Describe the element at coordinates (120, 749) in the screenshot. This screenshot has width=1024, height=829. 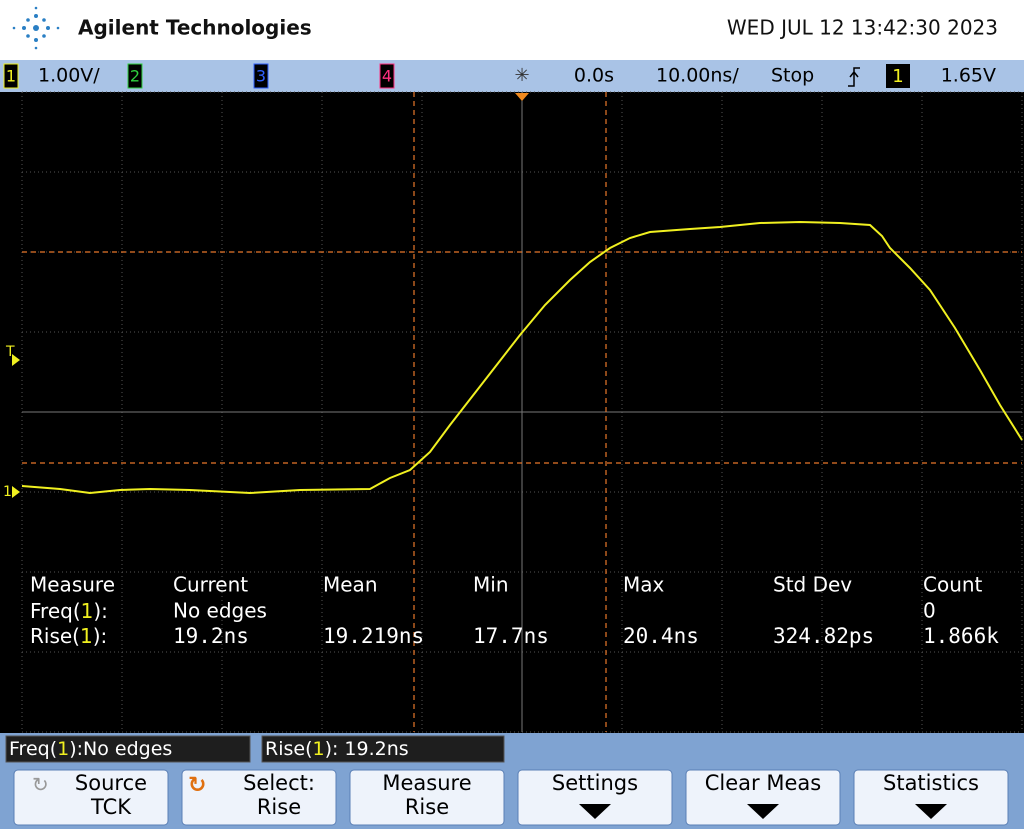
I see `readout-suffix: ):No edges` at that location.